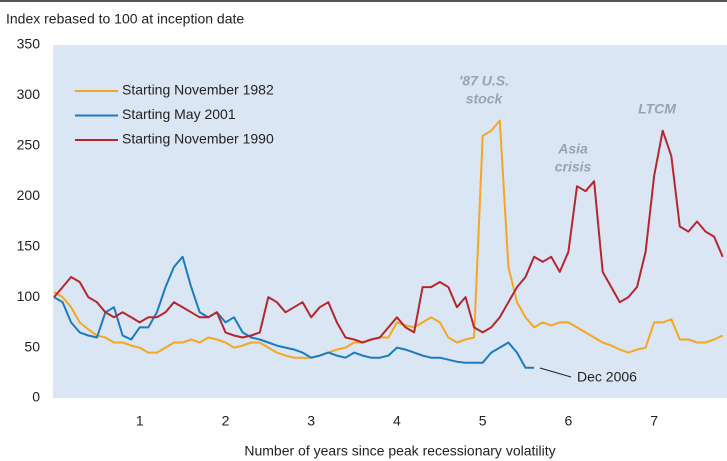 This screenshot has width=727, height=461. I want to click on event-annotation: crisis, so click(573, 167).